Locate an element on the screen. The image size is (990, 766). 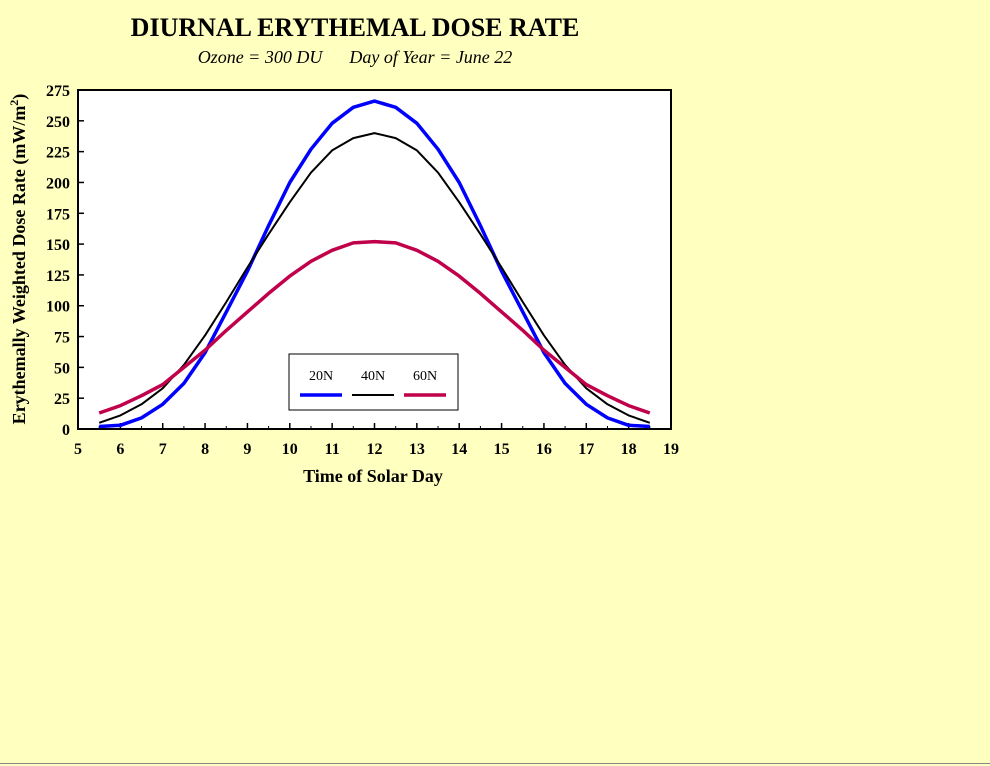
x-tick-label: 8 is located at coordinates (205, 449).